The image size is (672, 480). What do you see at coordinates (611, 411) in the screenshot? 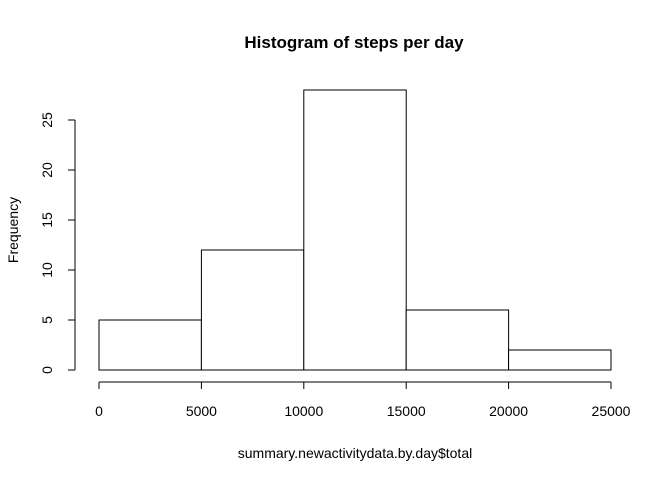
I see `x-tick-label: 25000` at bounding box center [611, 411].